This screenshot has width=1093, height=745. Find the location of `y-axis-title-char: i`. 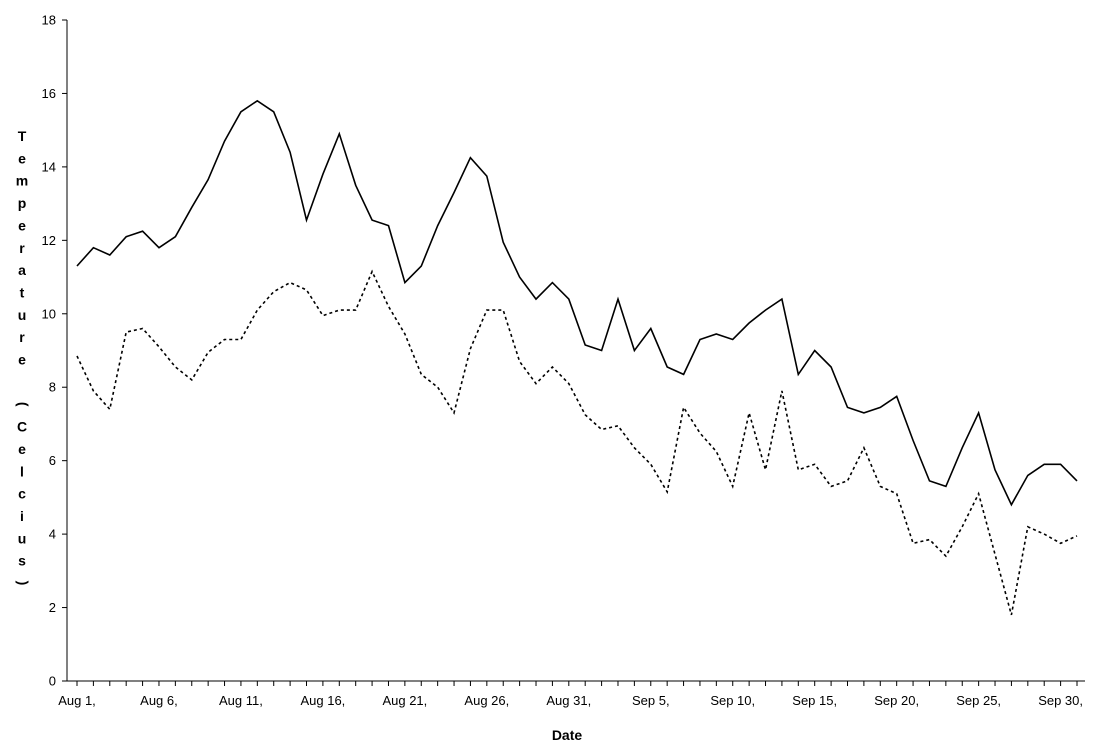

y-axis-title-char: i is located at coordinates (22, 516).